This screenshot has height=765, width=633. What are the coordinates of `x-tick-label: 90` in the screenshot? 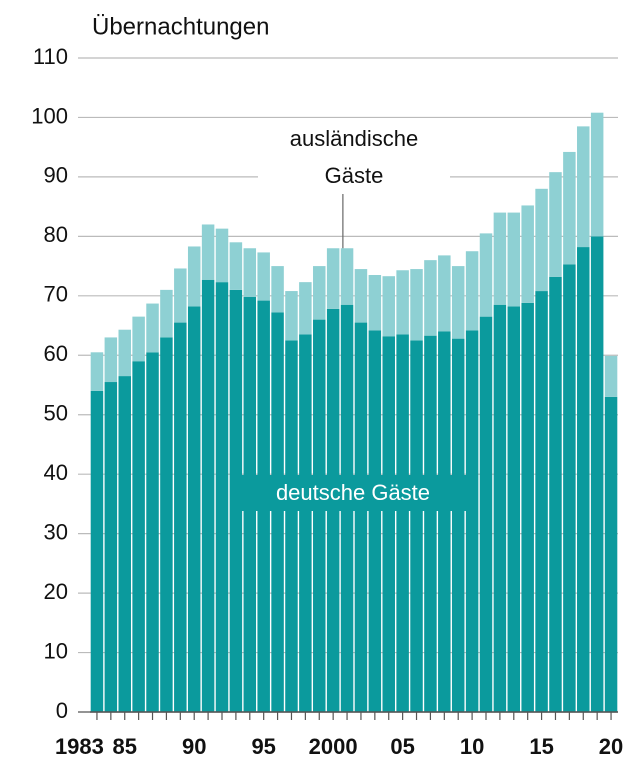 It's located at (194, 746).